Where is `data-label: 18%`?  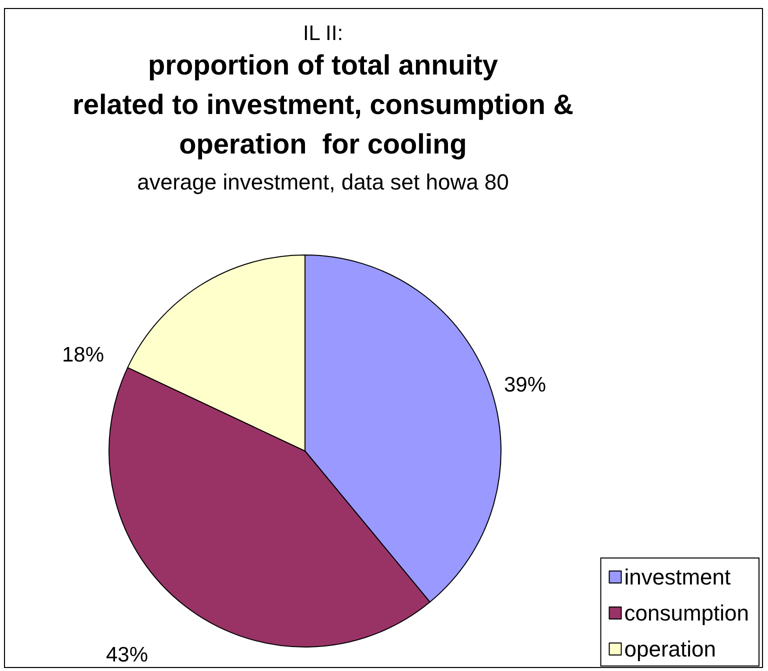 data-label: 18% is located at coordinates (83, 355).